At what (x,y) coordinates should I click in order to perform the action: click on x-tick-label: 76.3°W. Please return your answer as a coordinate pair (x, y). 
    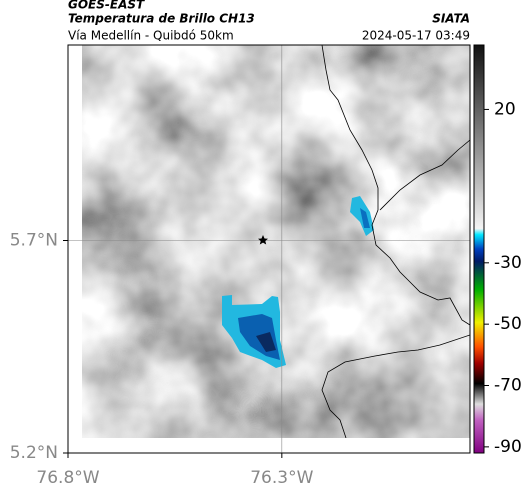
    Looking at the image, I should click on (281, 478).